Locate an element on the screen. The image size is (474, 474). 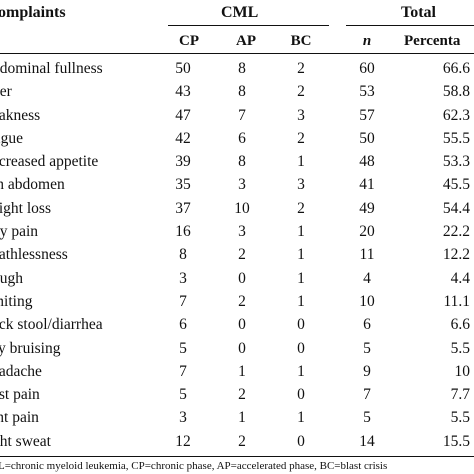
cell-cp: 12 is located at coordinates (183, 441).